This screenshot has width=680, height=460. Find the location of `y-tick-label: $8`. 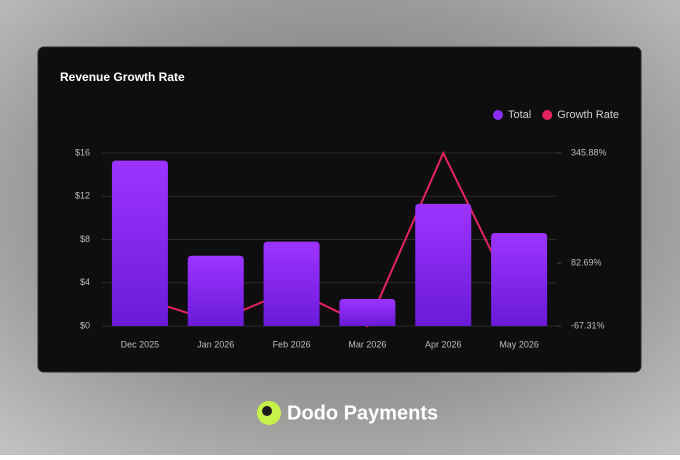

y-tick-label: $8 is located at coordinates (85, 239).